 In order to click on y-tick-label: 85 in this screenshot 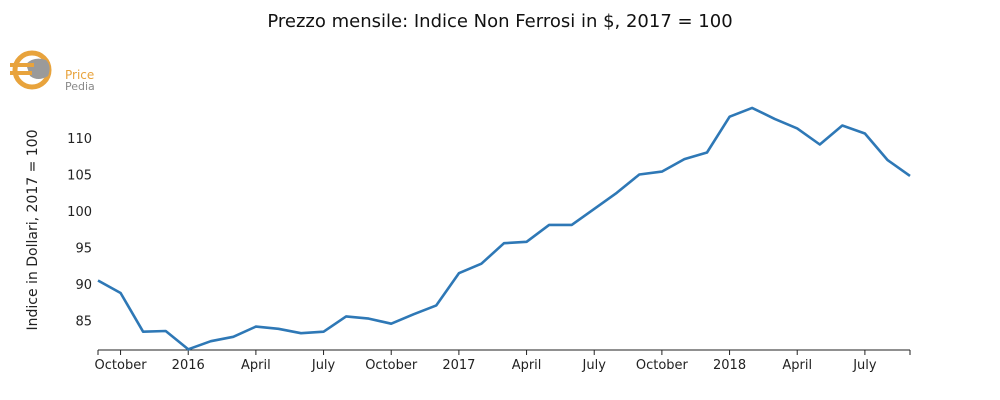, I will do `click(83, 322)`.